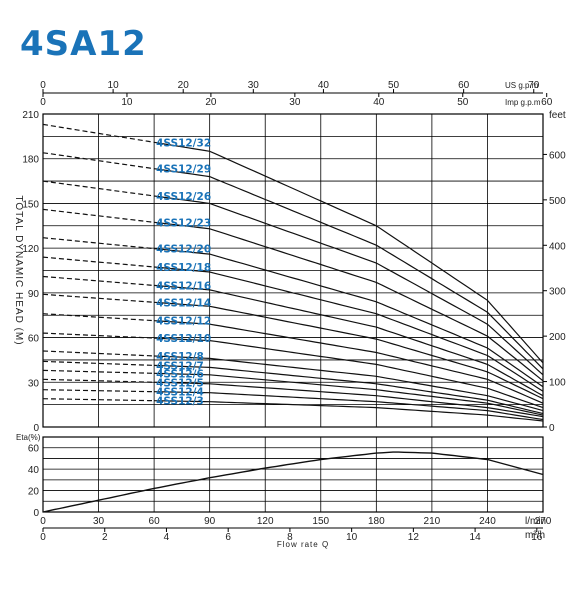  I want to click on head-y-tick: 120, so click(30, 249).